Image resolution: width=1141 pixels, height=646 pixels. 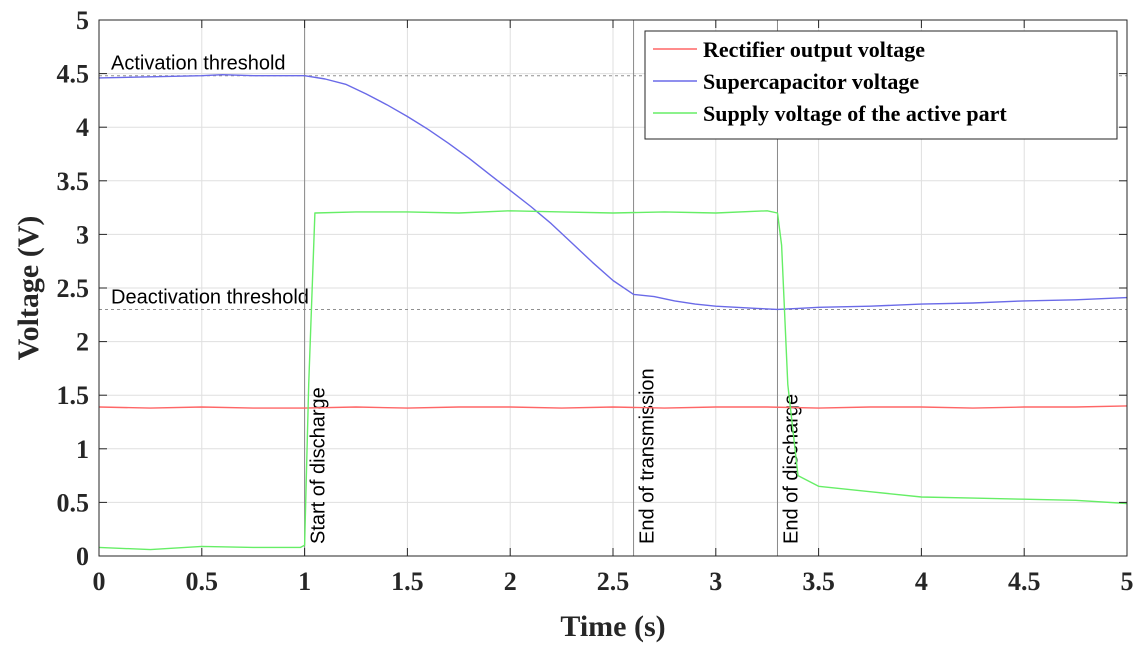 I want to click on x-tick-label: 0.5, so click(x=202, y=581).